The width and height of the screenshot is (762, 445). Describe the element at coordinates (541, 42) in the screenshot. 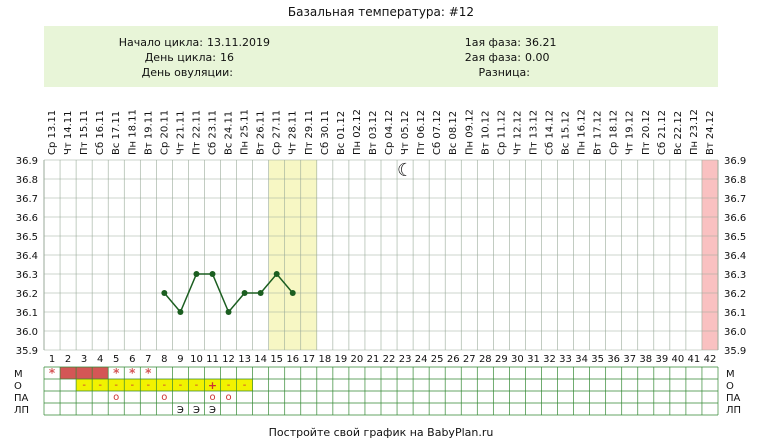

I see `phase1-value: 36.21` at that location.